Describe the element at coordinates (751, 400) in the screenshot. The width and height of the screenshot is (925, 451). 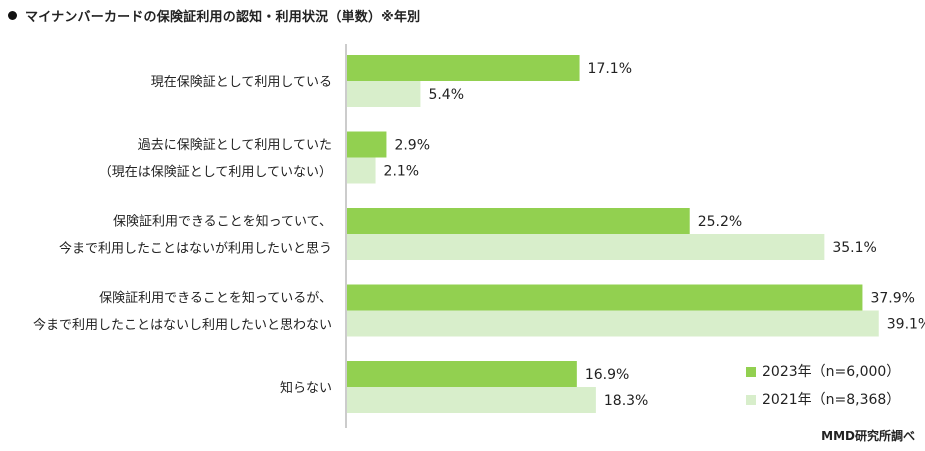
I see `legend-swatch-2021` at that location.